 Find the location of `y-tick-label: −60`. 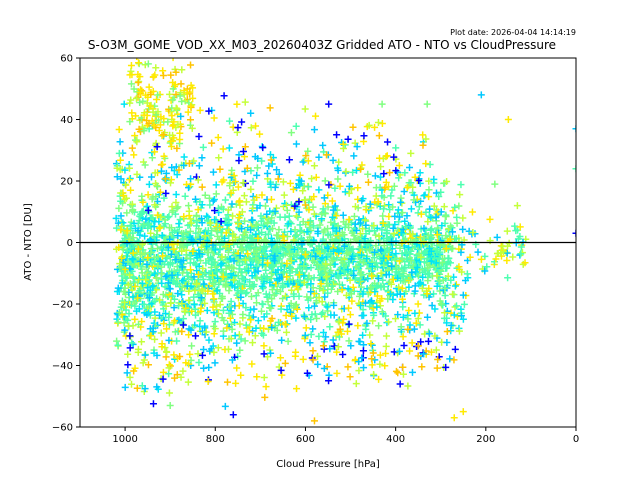

y-tick-label: −60 is located at coordinates (62, 428).